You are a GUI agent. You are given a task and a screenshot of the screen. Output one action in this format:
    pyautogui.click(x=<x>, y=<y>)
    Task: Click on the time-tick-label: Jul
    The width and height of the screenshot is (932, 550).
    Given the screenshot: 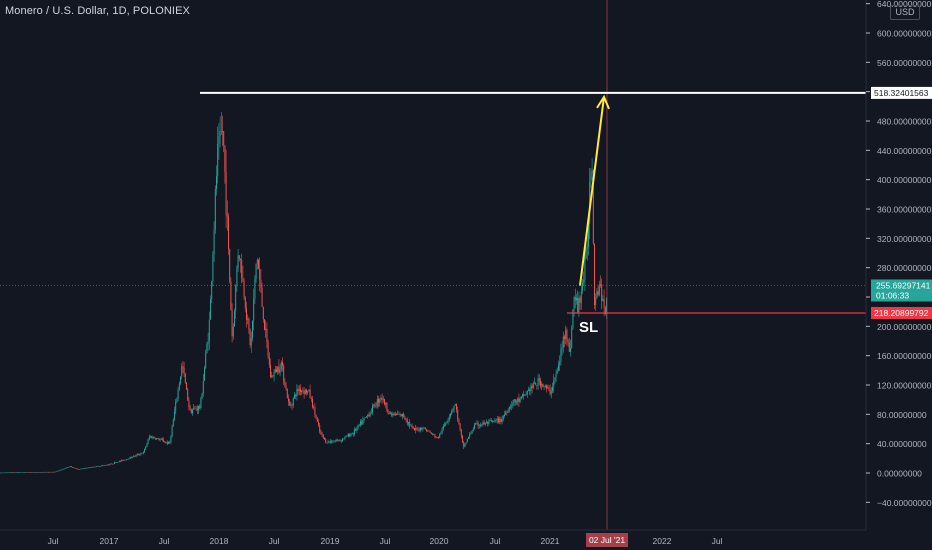 What is the action you would take?
    pyautogui.click(x=274, y=541)
    